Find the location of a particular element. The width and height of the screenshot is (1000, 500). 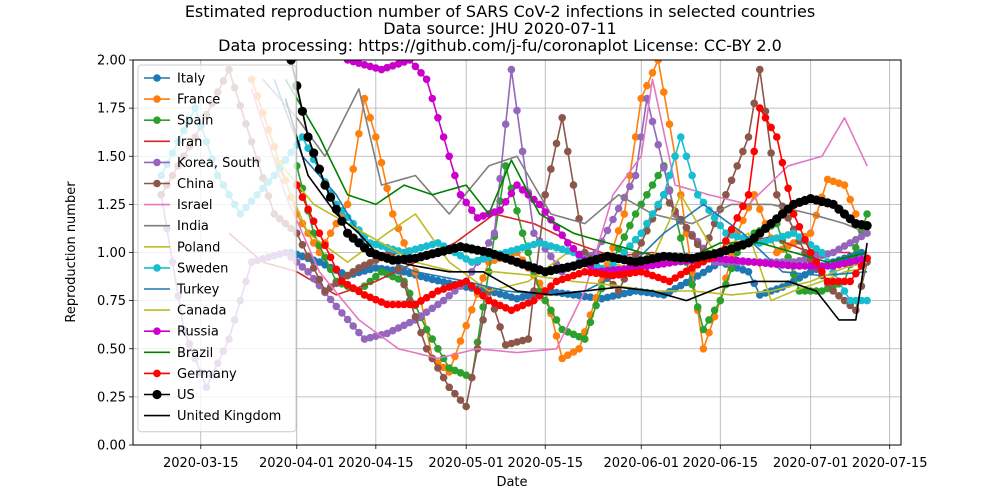

legend-entry: Korea, South is located at coordinates (202, 163).